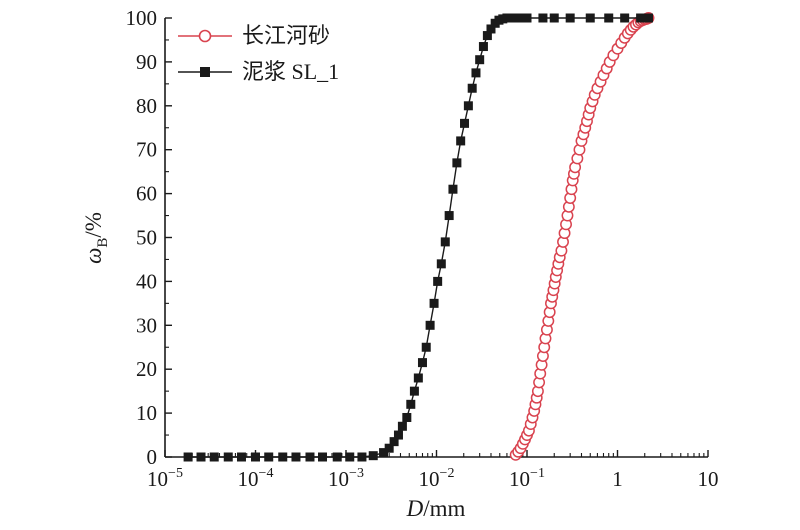 This screenshot has height=530, width=800. Describe the element at coordinates (205, 72) in the screenshot. I see `legend-marker-slurry` at that location.